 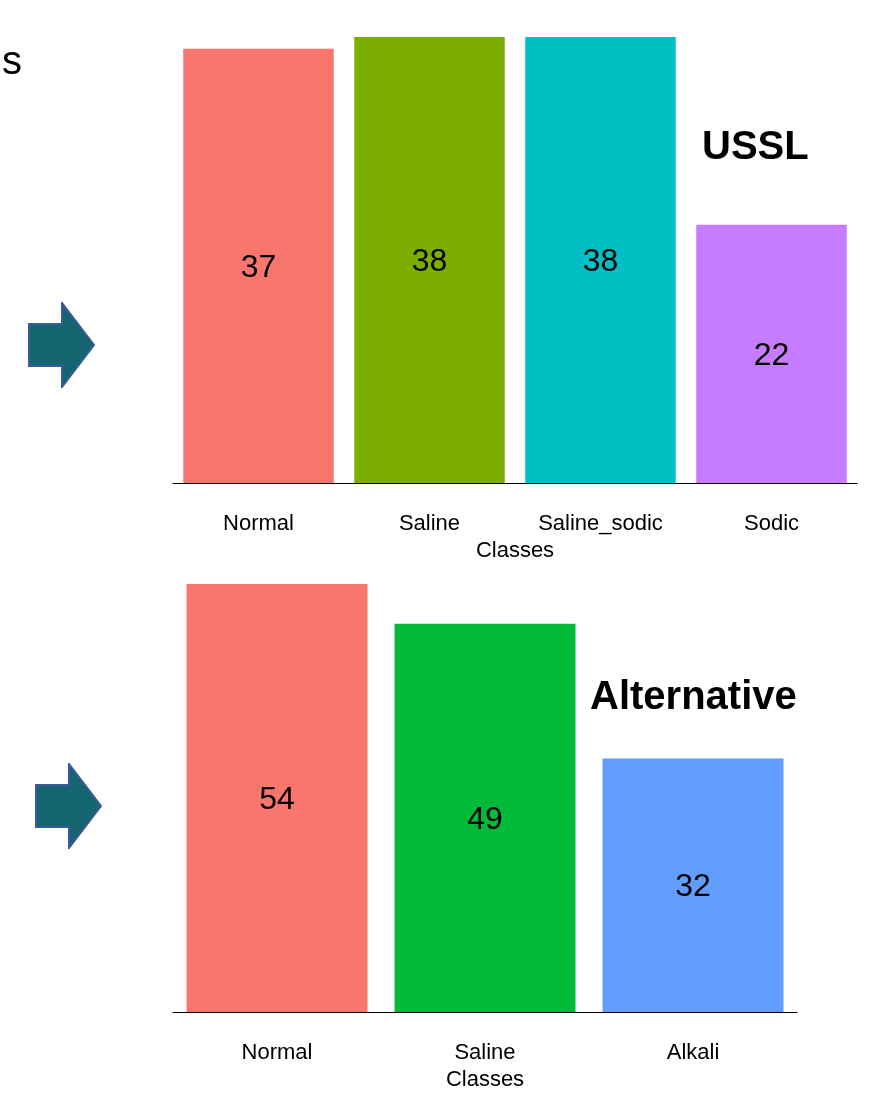 What do you see at coordinates (693, 695) in the screenshot?
I see `text: Alternative` at bounding box center [693, 695].